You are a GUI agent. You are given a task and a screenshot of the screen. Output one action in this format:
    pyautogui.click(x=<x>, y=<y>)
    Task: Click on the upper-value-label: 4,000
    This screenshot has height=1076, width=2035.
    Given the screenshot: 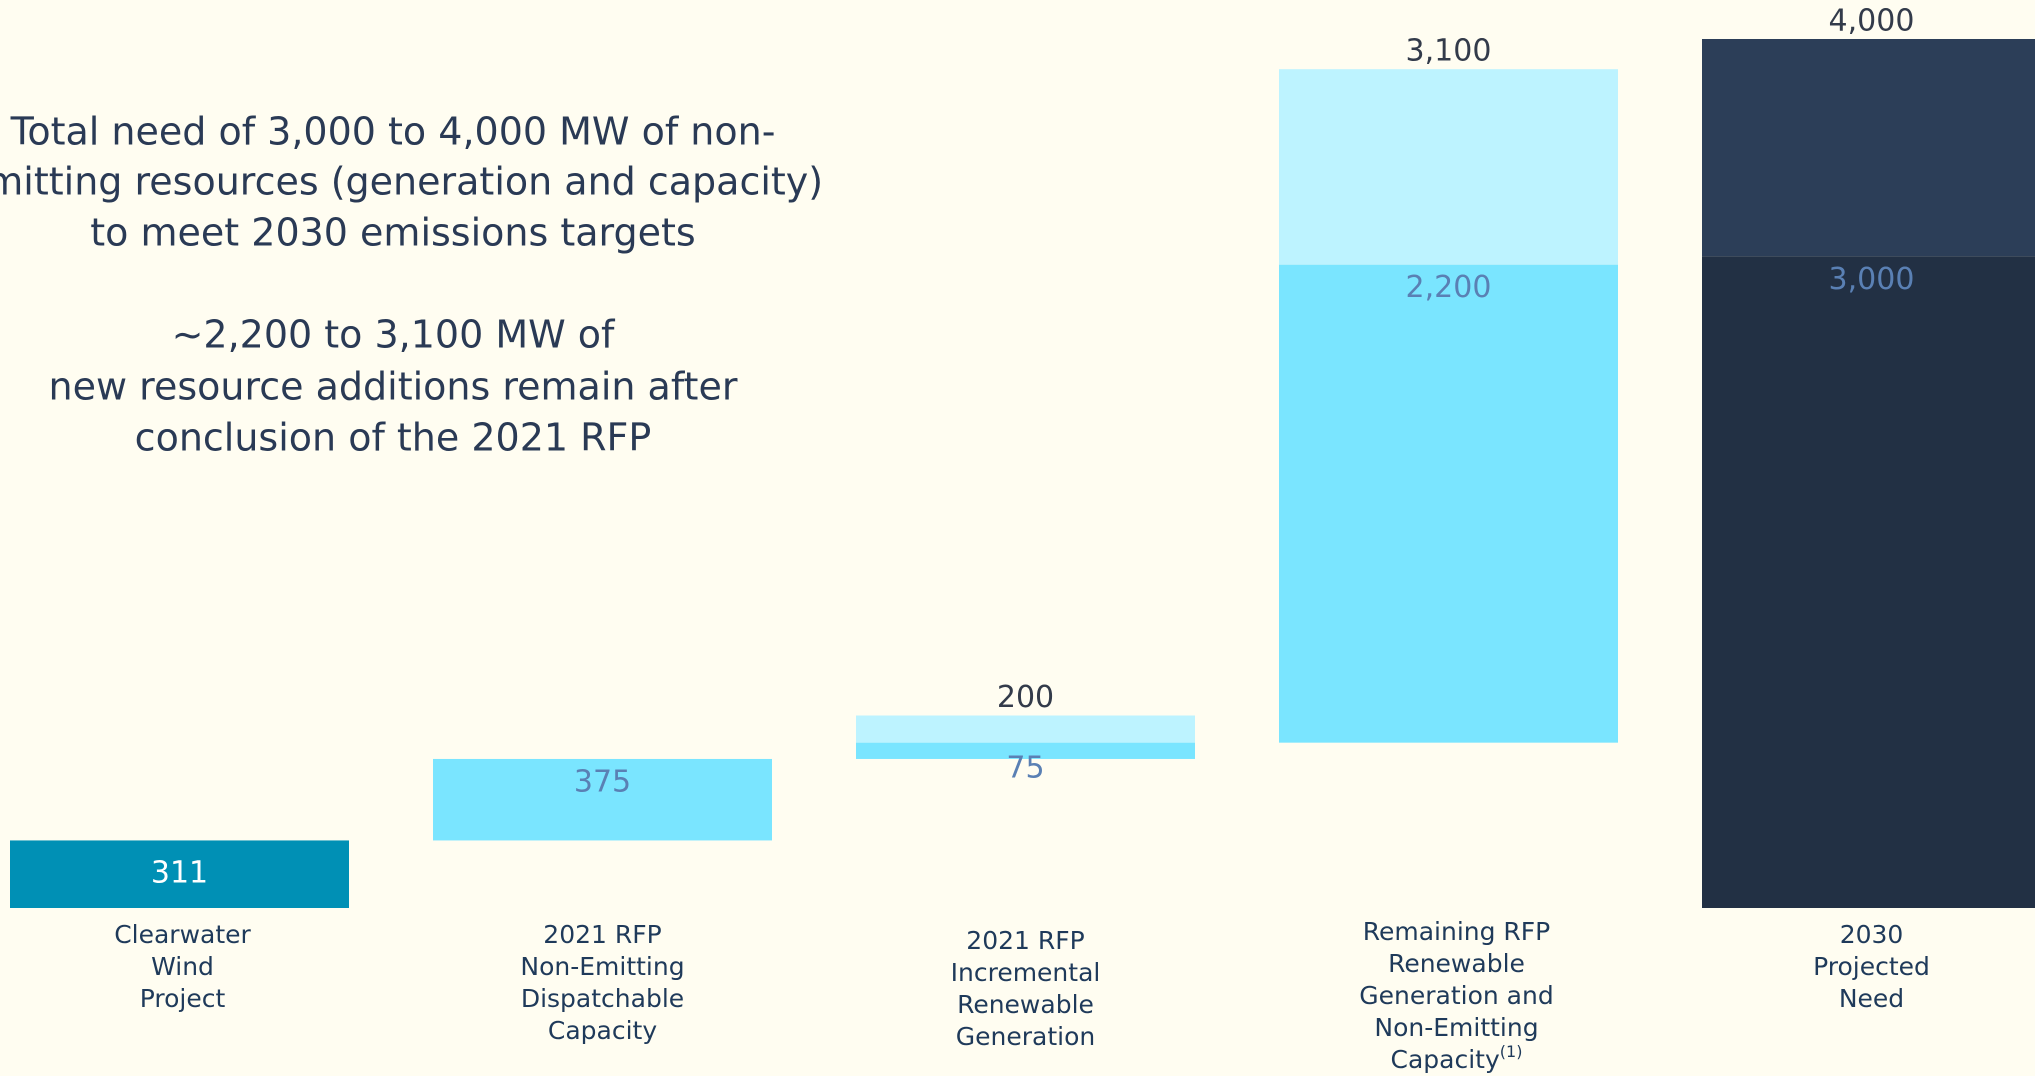 What is the action you would take?
    pyautogui.click(x=1872, y=21)
    